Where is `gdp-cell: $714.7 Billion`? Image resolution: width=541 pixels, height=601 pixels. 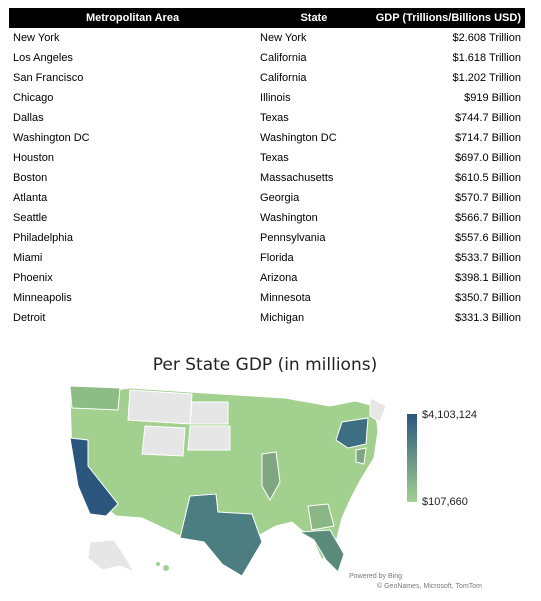 gdp-cell: $714.7 Billion is located at coordinates (487, 138).